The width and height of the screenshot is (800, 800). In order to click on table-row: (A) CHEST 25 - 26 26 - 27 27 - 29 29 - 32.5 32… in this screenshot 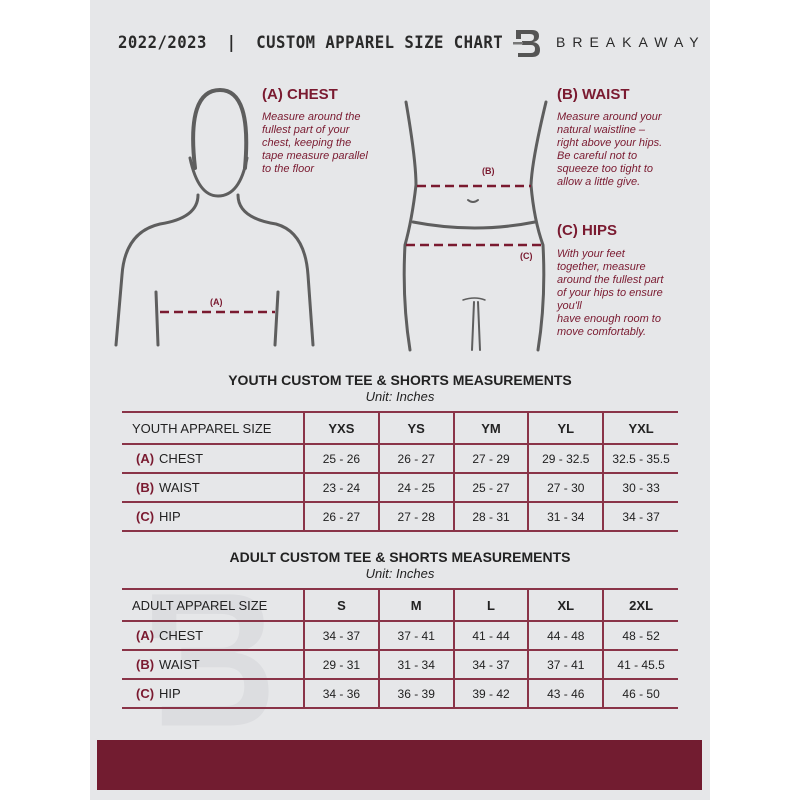, I will do `click(400, 459)`.